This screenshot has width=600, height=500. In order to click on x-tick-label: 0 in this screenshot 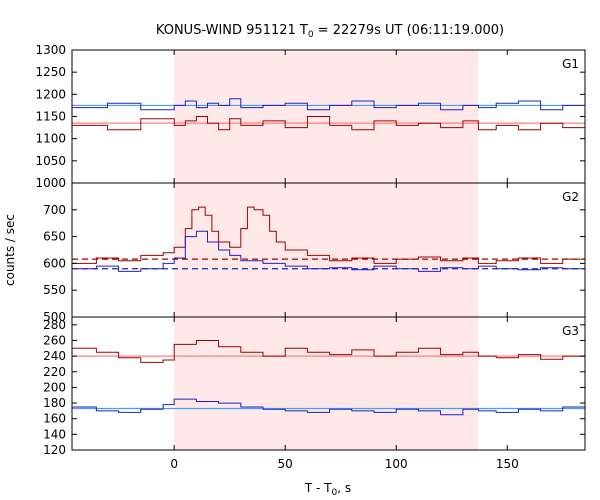, I will do `click(174, 464)`.